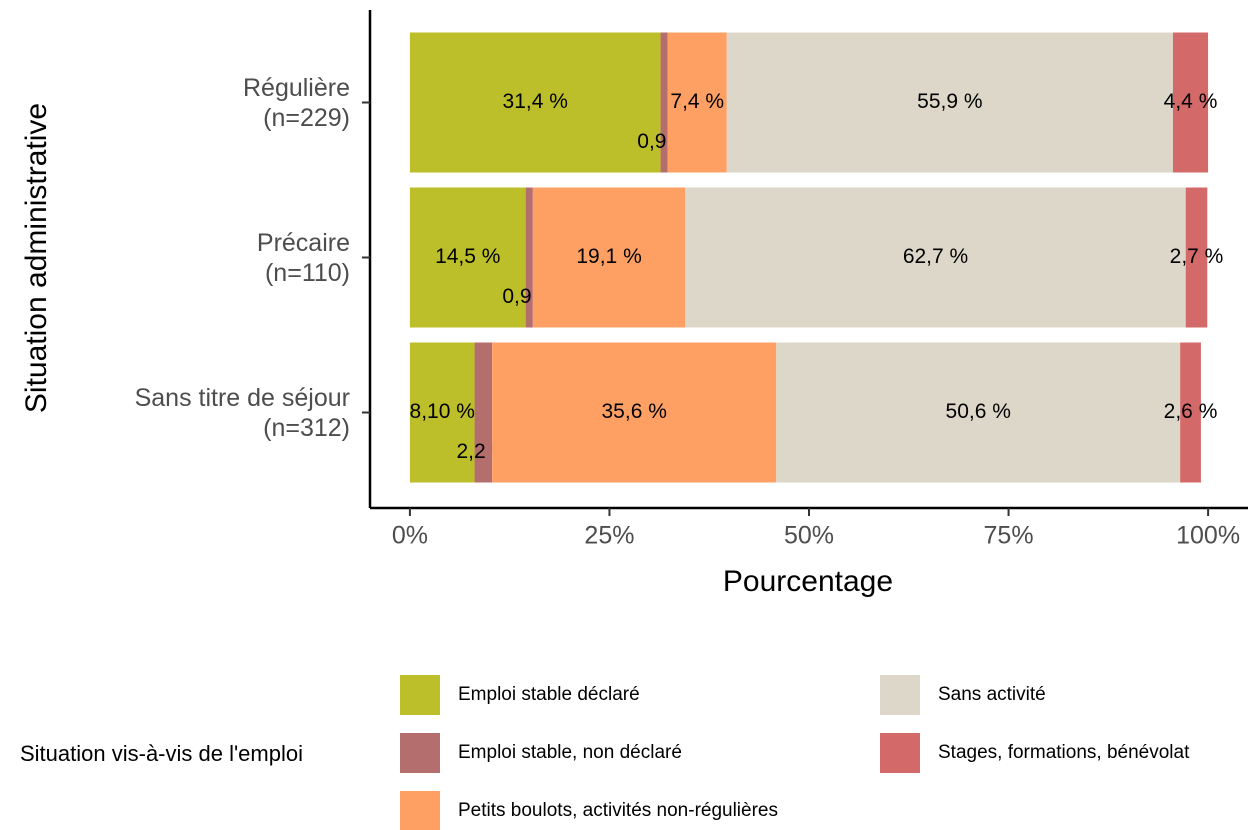  Describe the element at coordinates (1009, 536) in the screenshot. I see `x-tick-label: 75%` at that location.